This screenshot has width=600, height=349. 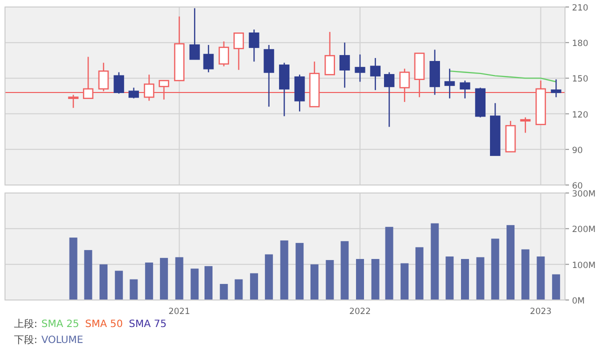 What do you see at coordinates (26, 324) in the screenshot?
I see `text: 上段:` at bounding box center [26, 324].